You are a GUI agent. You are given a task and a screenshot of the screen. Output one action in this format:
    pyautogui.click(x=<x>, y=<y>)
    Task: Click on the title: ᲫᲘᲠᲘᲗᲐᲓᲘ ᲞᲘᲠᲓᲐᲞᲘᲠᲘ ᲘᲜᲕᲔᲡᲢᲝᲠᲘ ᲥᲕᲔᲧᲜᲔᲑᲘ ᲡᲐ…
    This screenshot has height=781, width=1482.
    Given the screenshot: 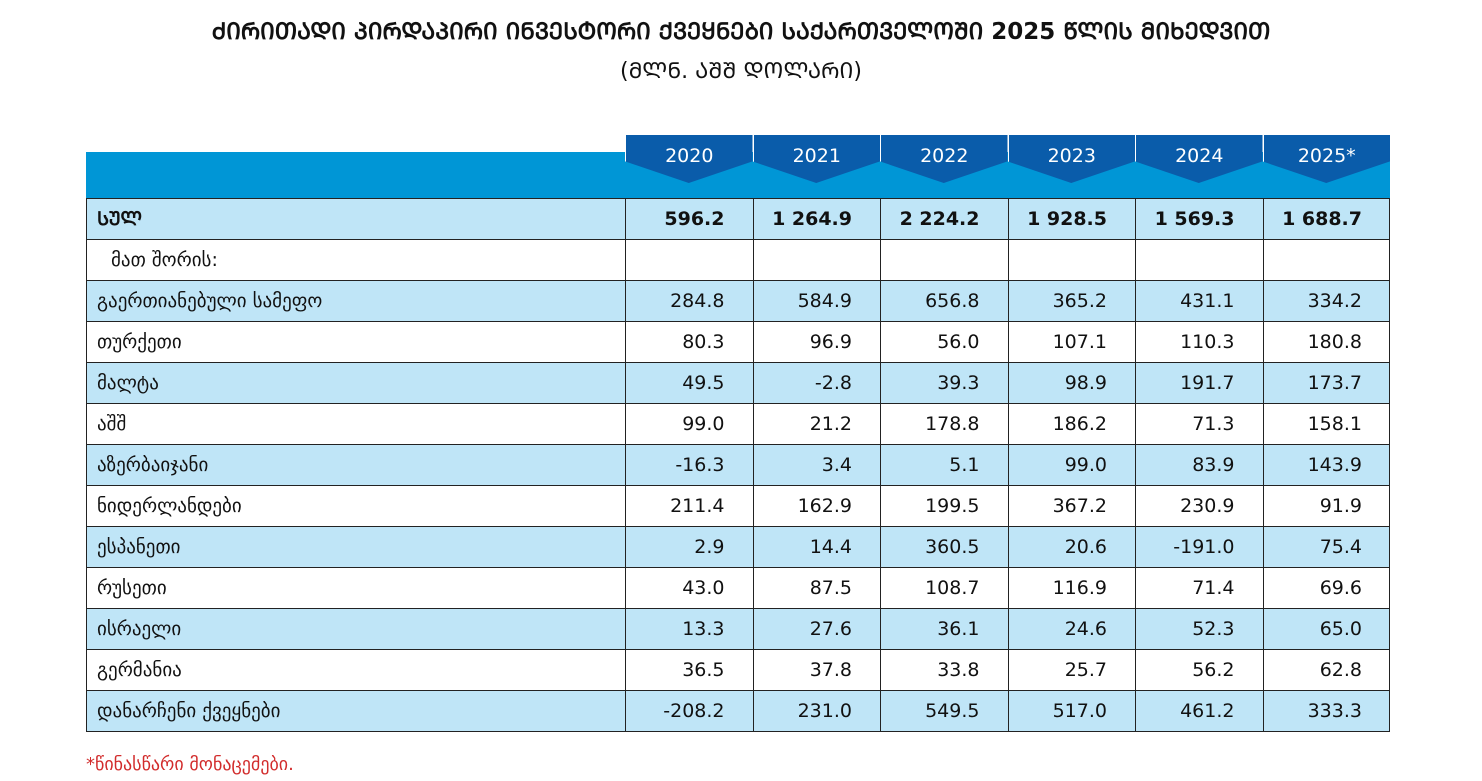 What is the action you would take?
    pyautogui.click(x=741, y=32)
    